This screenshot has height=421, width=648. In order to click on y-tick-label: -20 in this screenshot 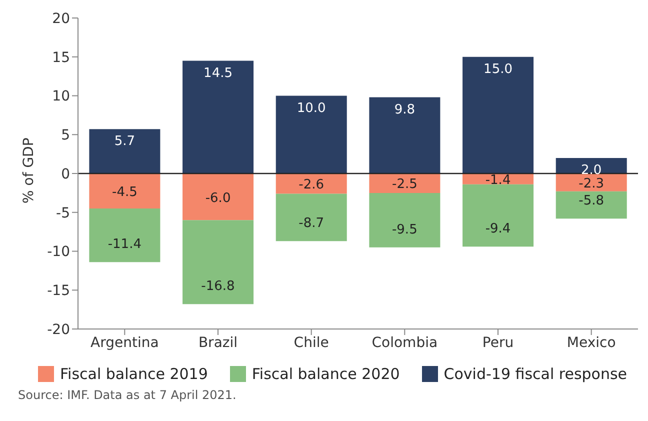, I will do `click(58, 330)`.